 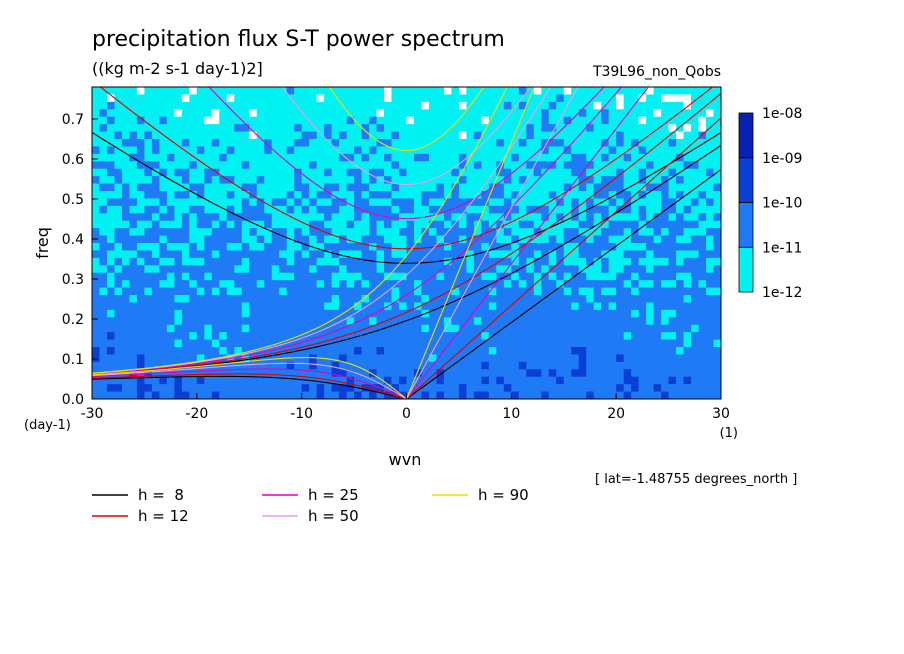 I want to click on x-axis-ticks: -30 -20 -10 0 10 20 30, so click(x=405, y=407).